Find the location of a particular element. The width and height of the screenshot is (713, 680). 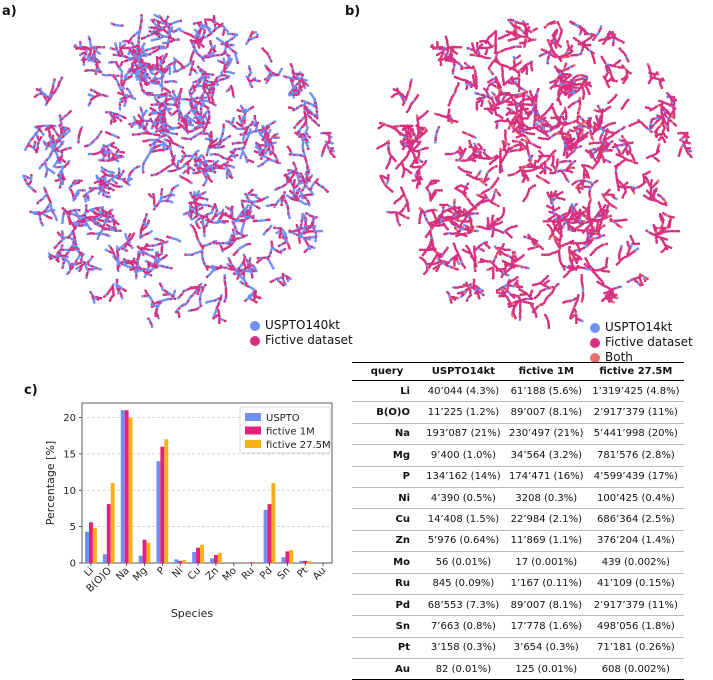

legend-b-item: USPTO14kt is located at coordinates (641, 327).